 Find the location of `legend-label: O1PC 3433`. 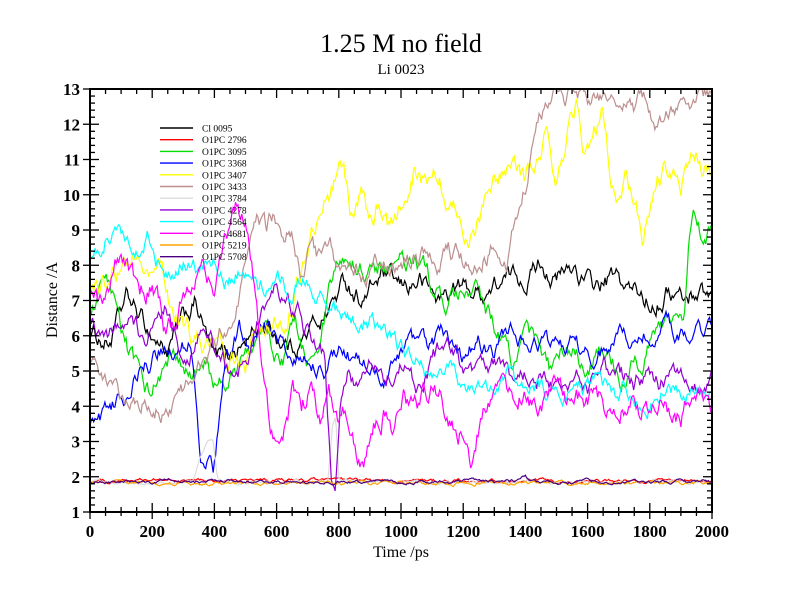

legend-label: O1PC 3433 is located at coordinates (224, 188).